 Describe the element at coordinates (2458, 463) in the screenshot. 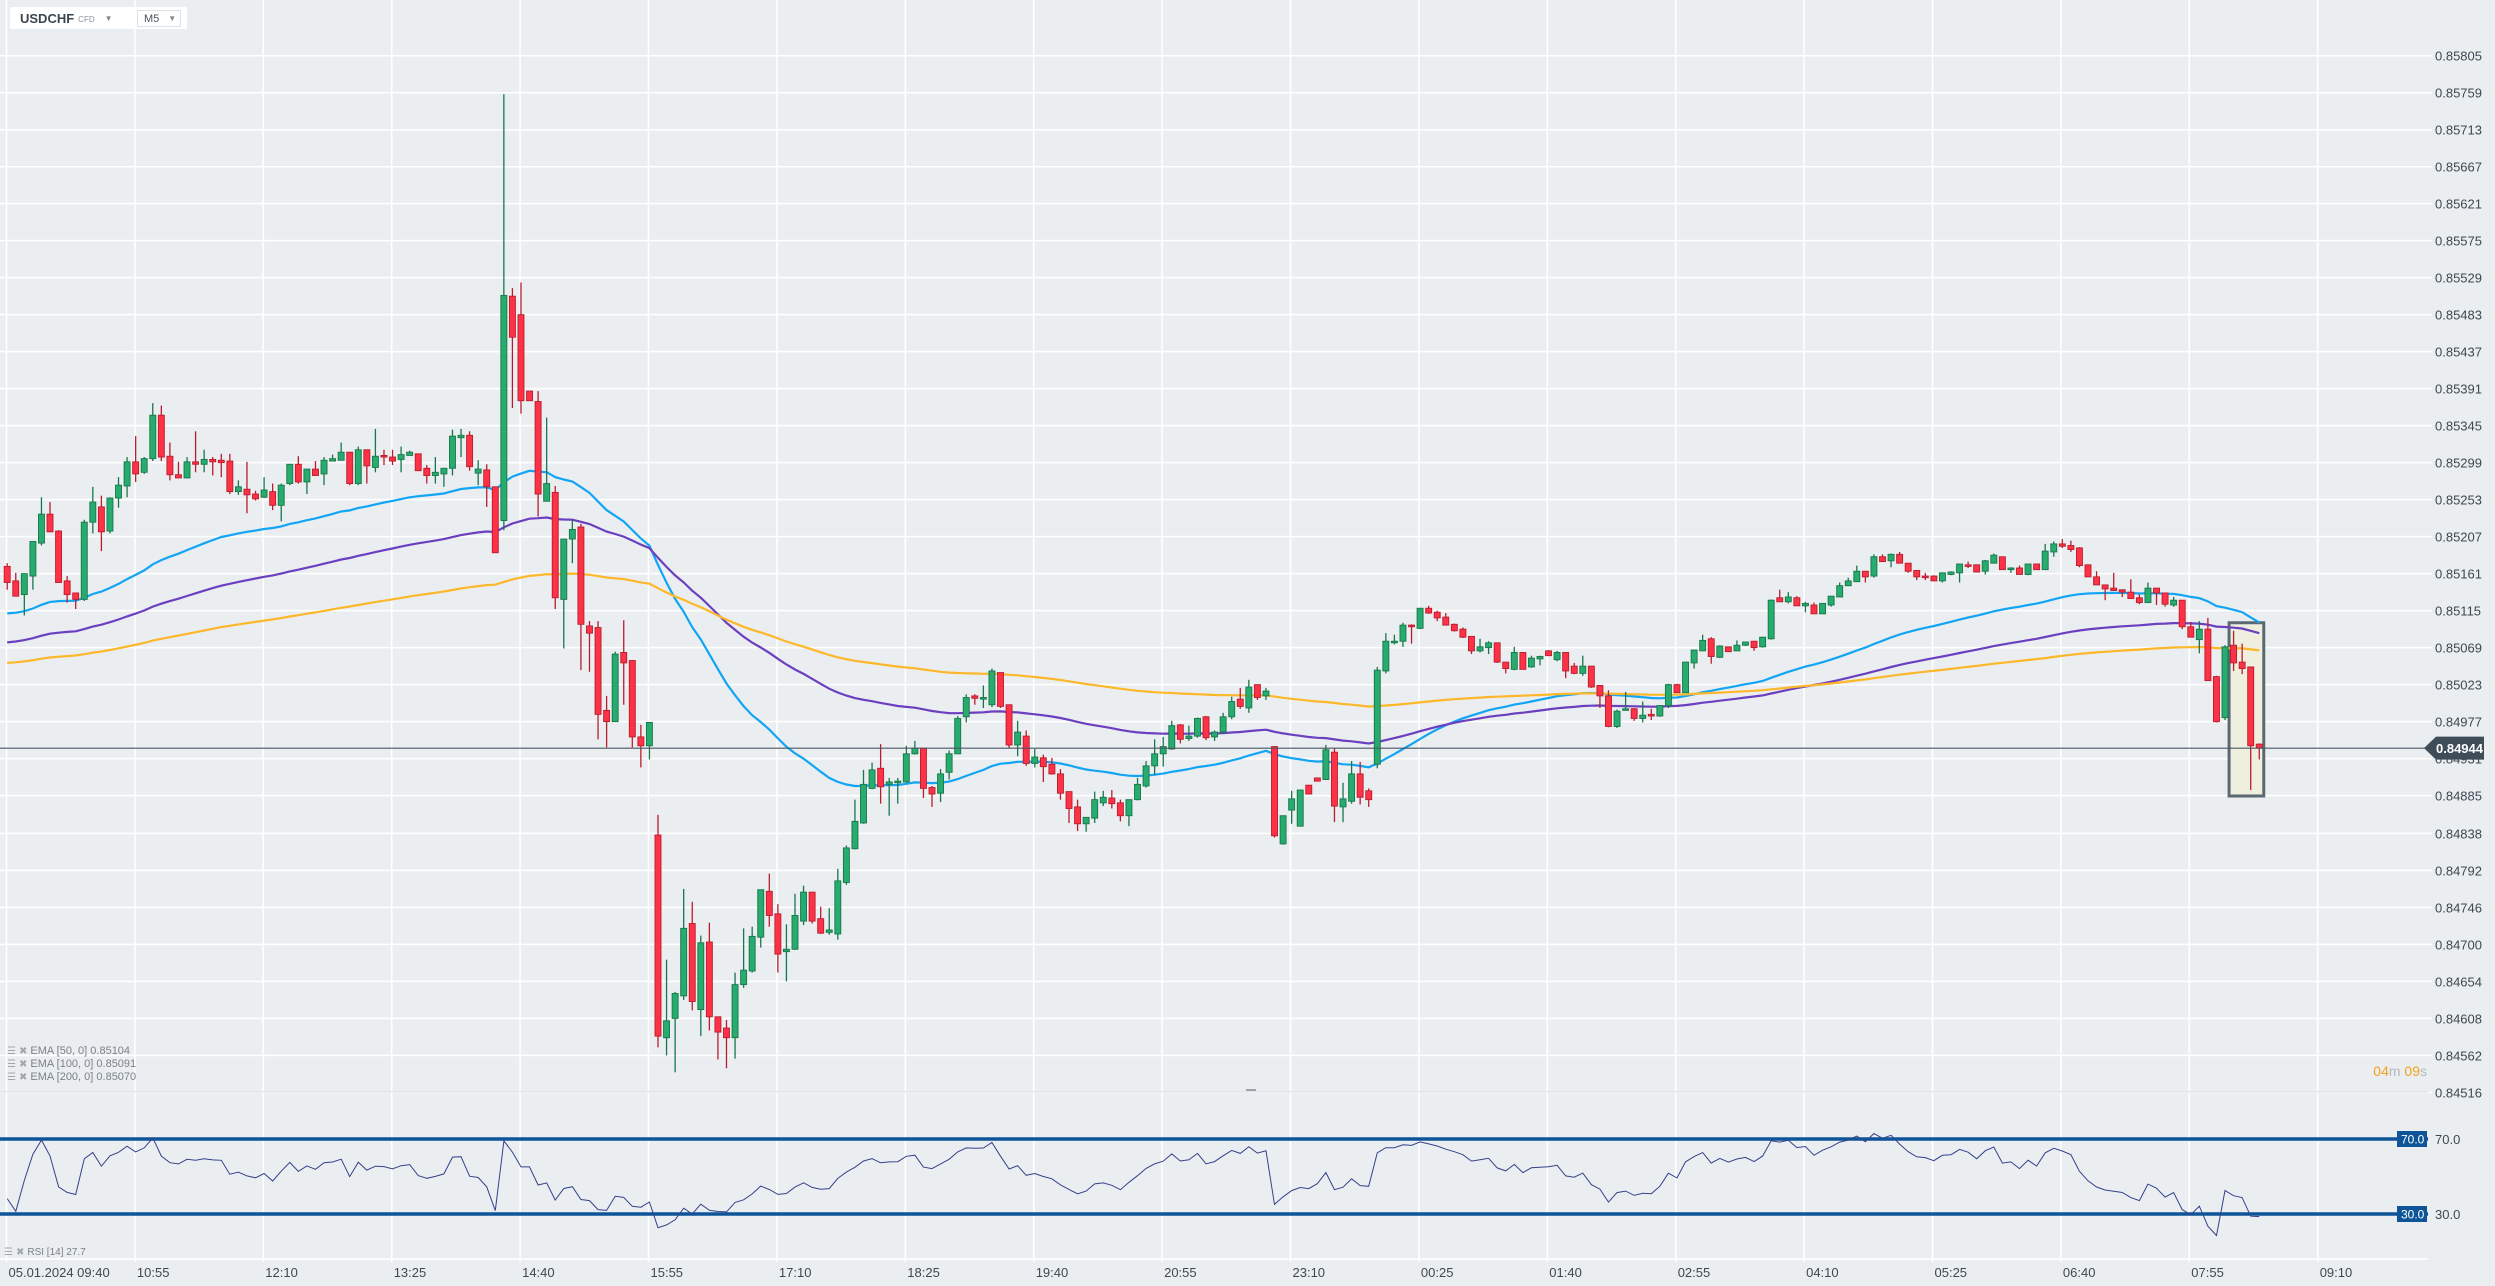

I see `price-tick-label: 0.85299` at that location.